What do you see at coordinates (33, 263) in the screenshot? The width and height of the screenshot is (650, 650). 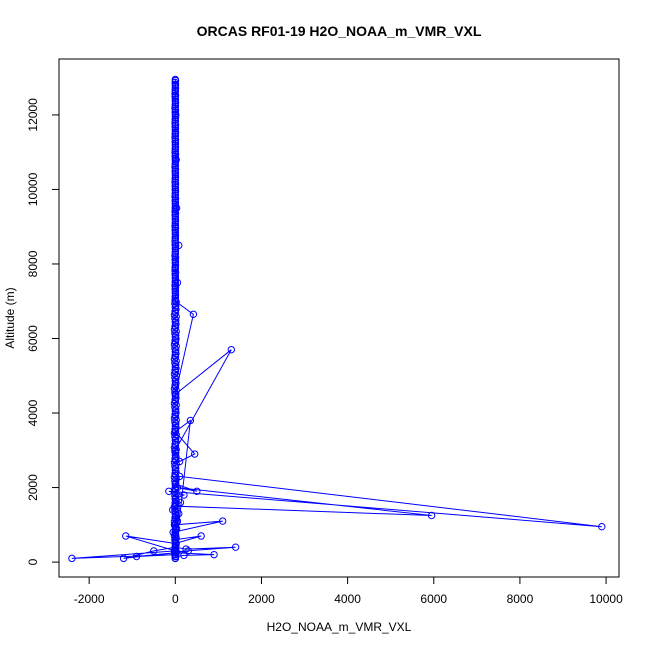 I see `y-tick-label: 8000` at bounding box center [33, 263].